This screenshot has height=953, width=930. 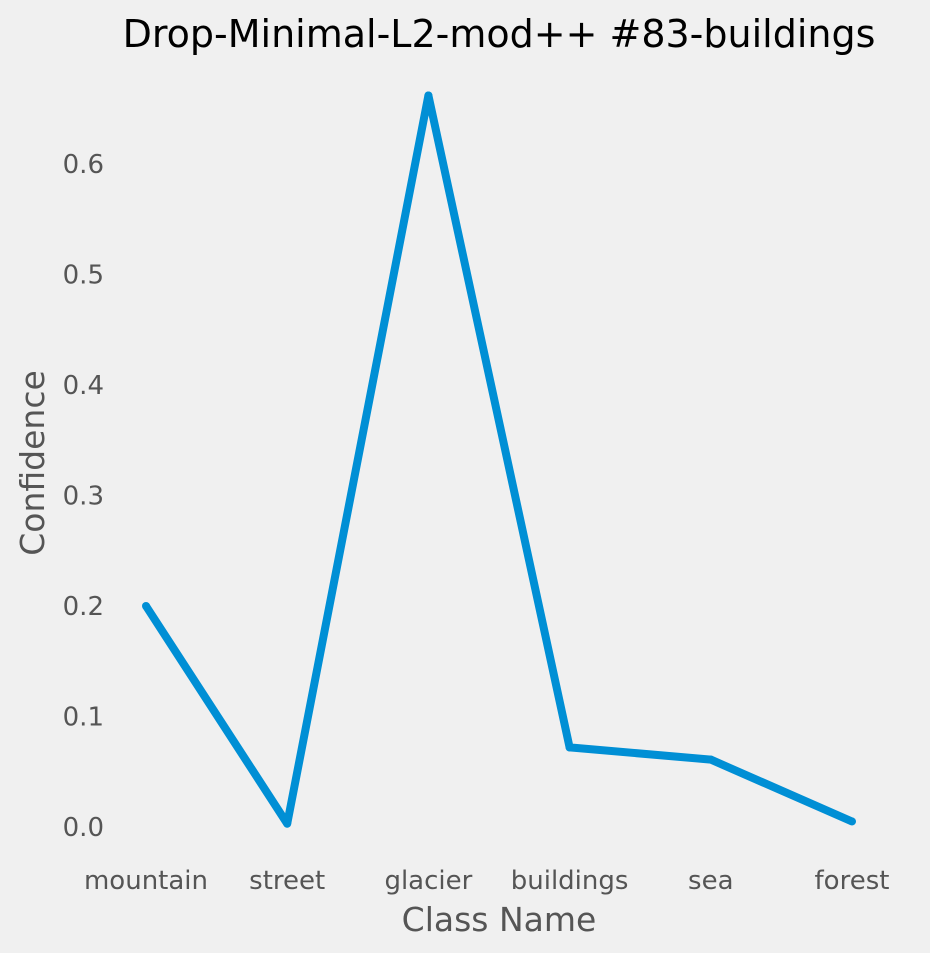 What do you see at coordinates (83, 828) in the screenshot?
I see `y-tick-label: 0.0` at bounding box center [83, 828].